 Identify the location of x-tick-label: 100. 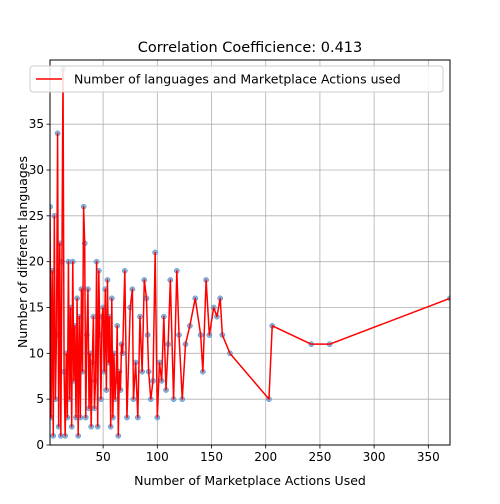
(157, 457).